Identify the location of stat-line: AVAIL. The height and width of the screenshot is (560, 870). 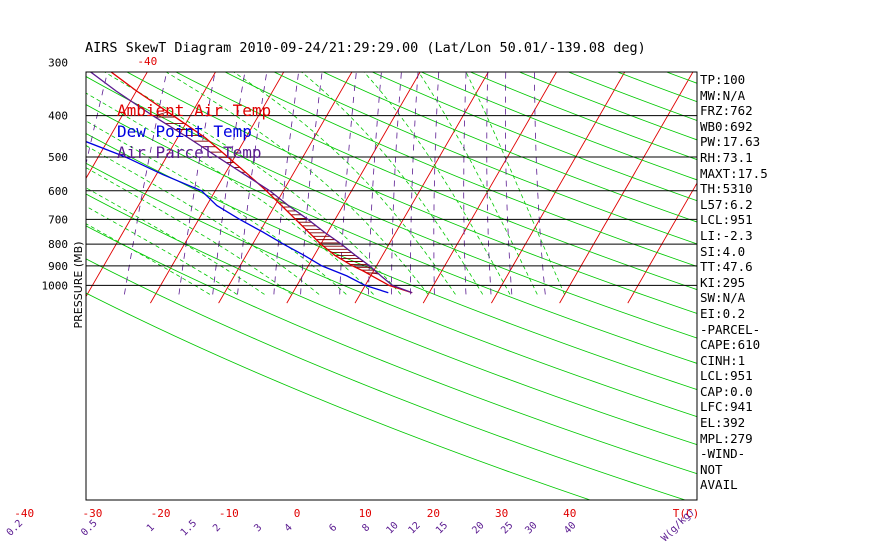
(719, 485).